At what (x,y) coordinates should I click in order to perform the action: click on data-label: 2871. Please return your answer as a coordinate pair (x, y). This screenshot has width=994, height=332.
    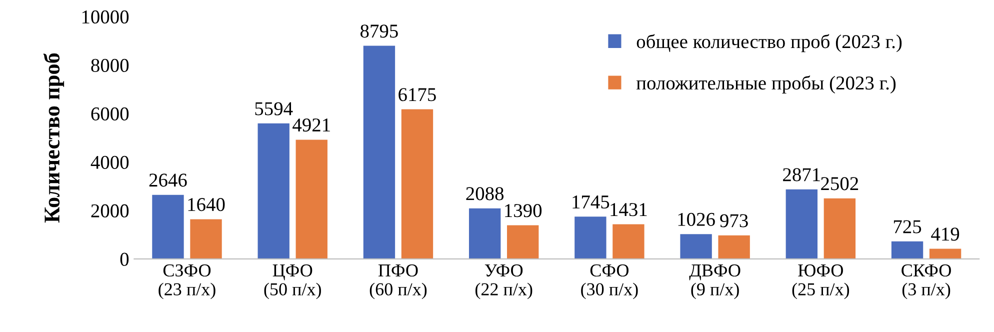
    Looking at the image, I should click on (801, 175).